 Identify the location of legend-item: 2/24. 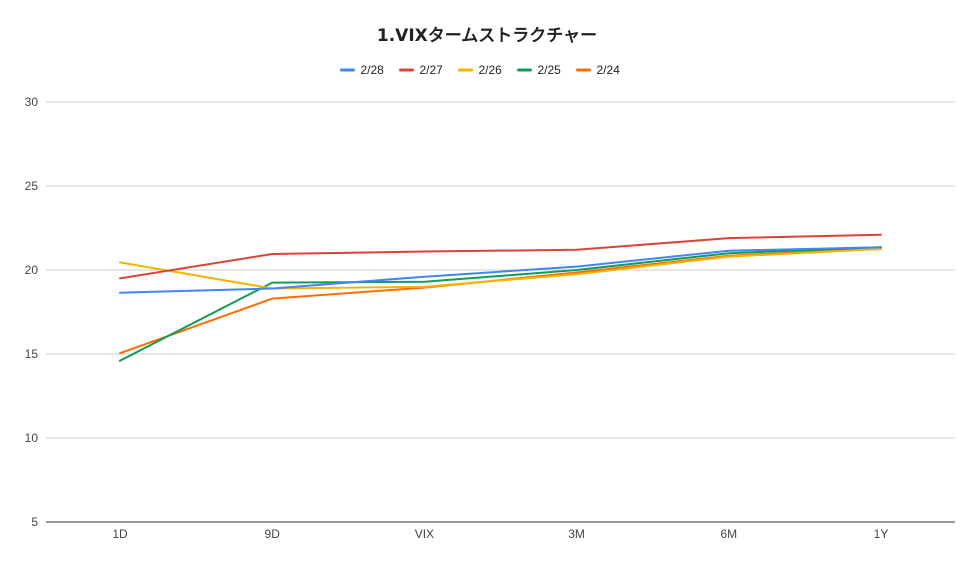
(598, 70).